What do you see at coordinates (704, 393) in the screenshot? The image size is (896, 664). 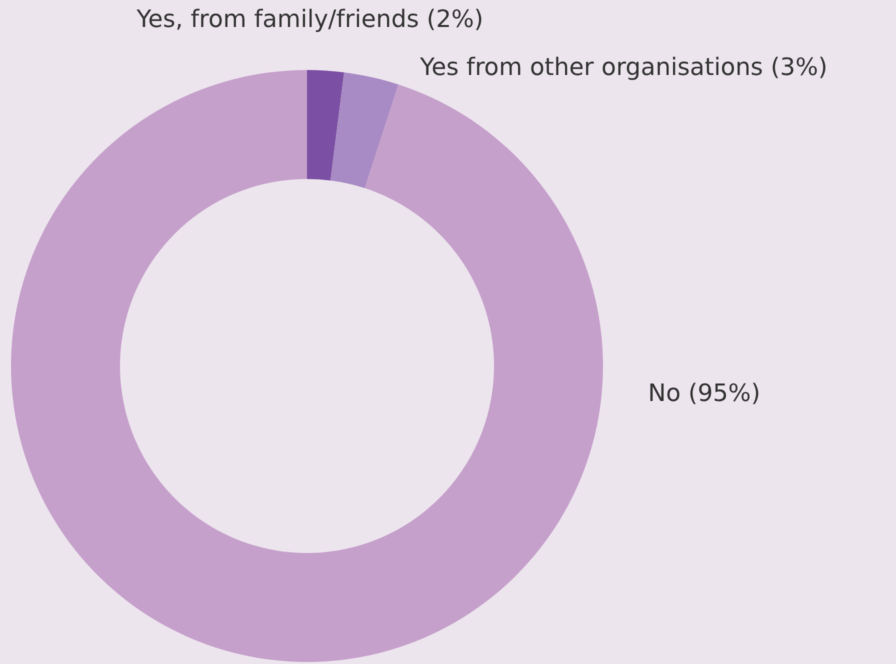 I see `slice-label: No (95%)` at bounding box center [704, 393].